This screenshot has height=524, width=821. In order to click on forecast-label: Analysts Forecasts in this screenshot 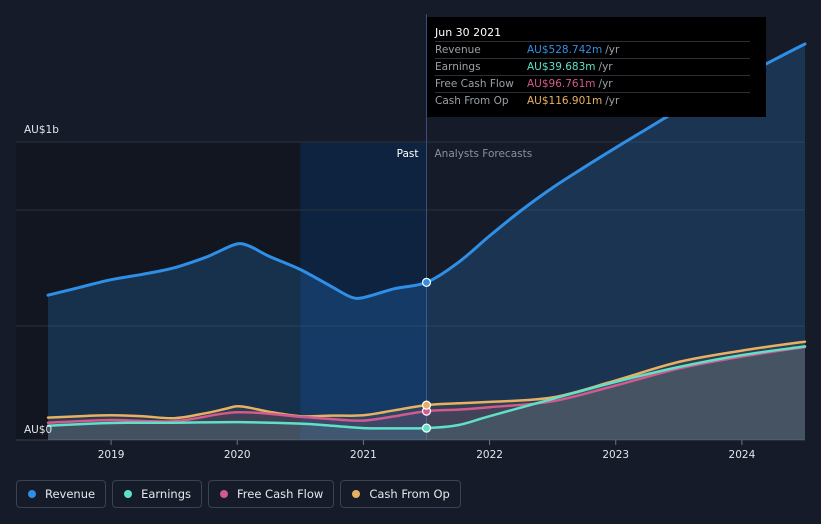, I will do `click(484, 154)`.